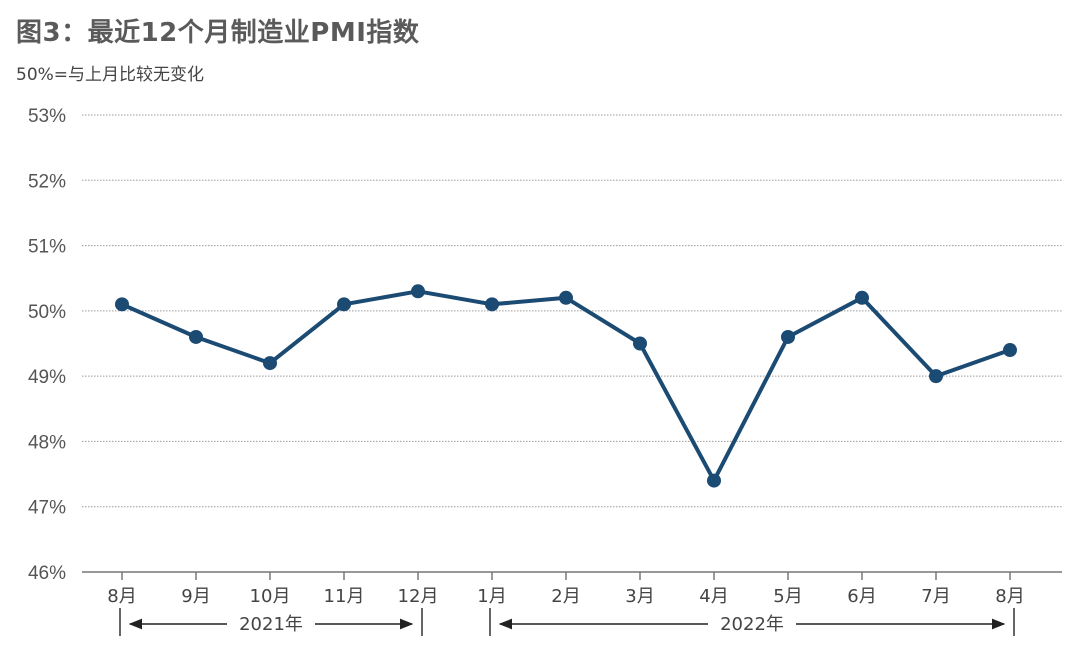 The height and width of the screenshot is (649, 1080). What do you see at coordinates (47, 116) in the screenshot?
I see `y-tick-label: 53%` at bounding box center [47, 116].